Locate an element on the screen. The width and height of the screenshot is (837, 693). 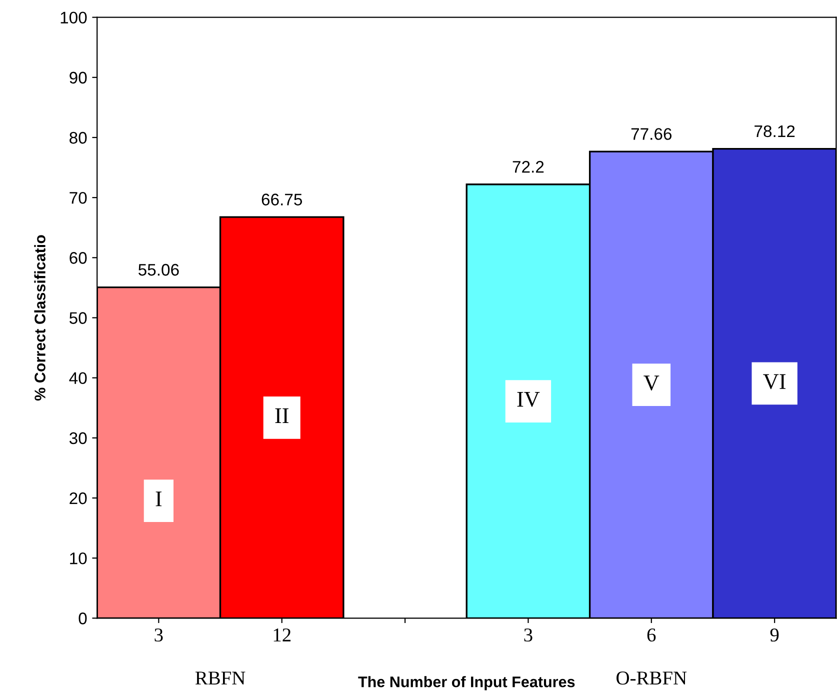
annotation: IV is located at coordinates (528, 399).